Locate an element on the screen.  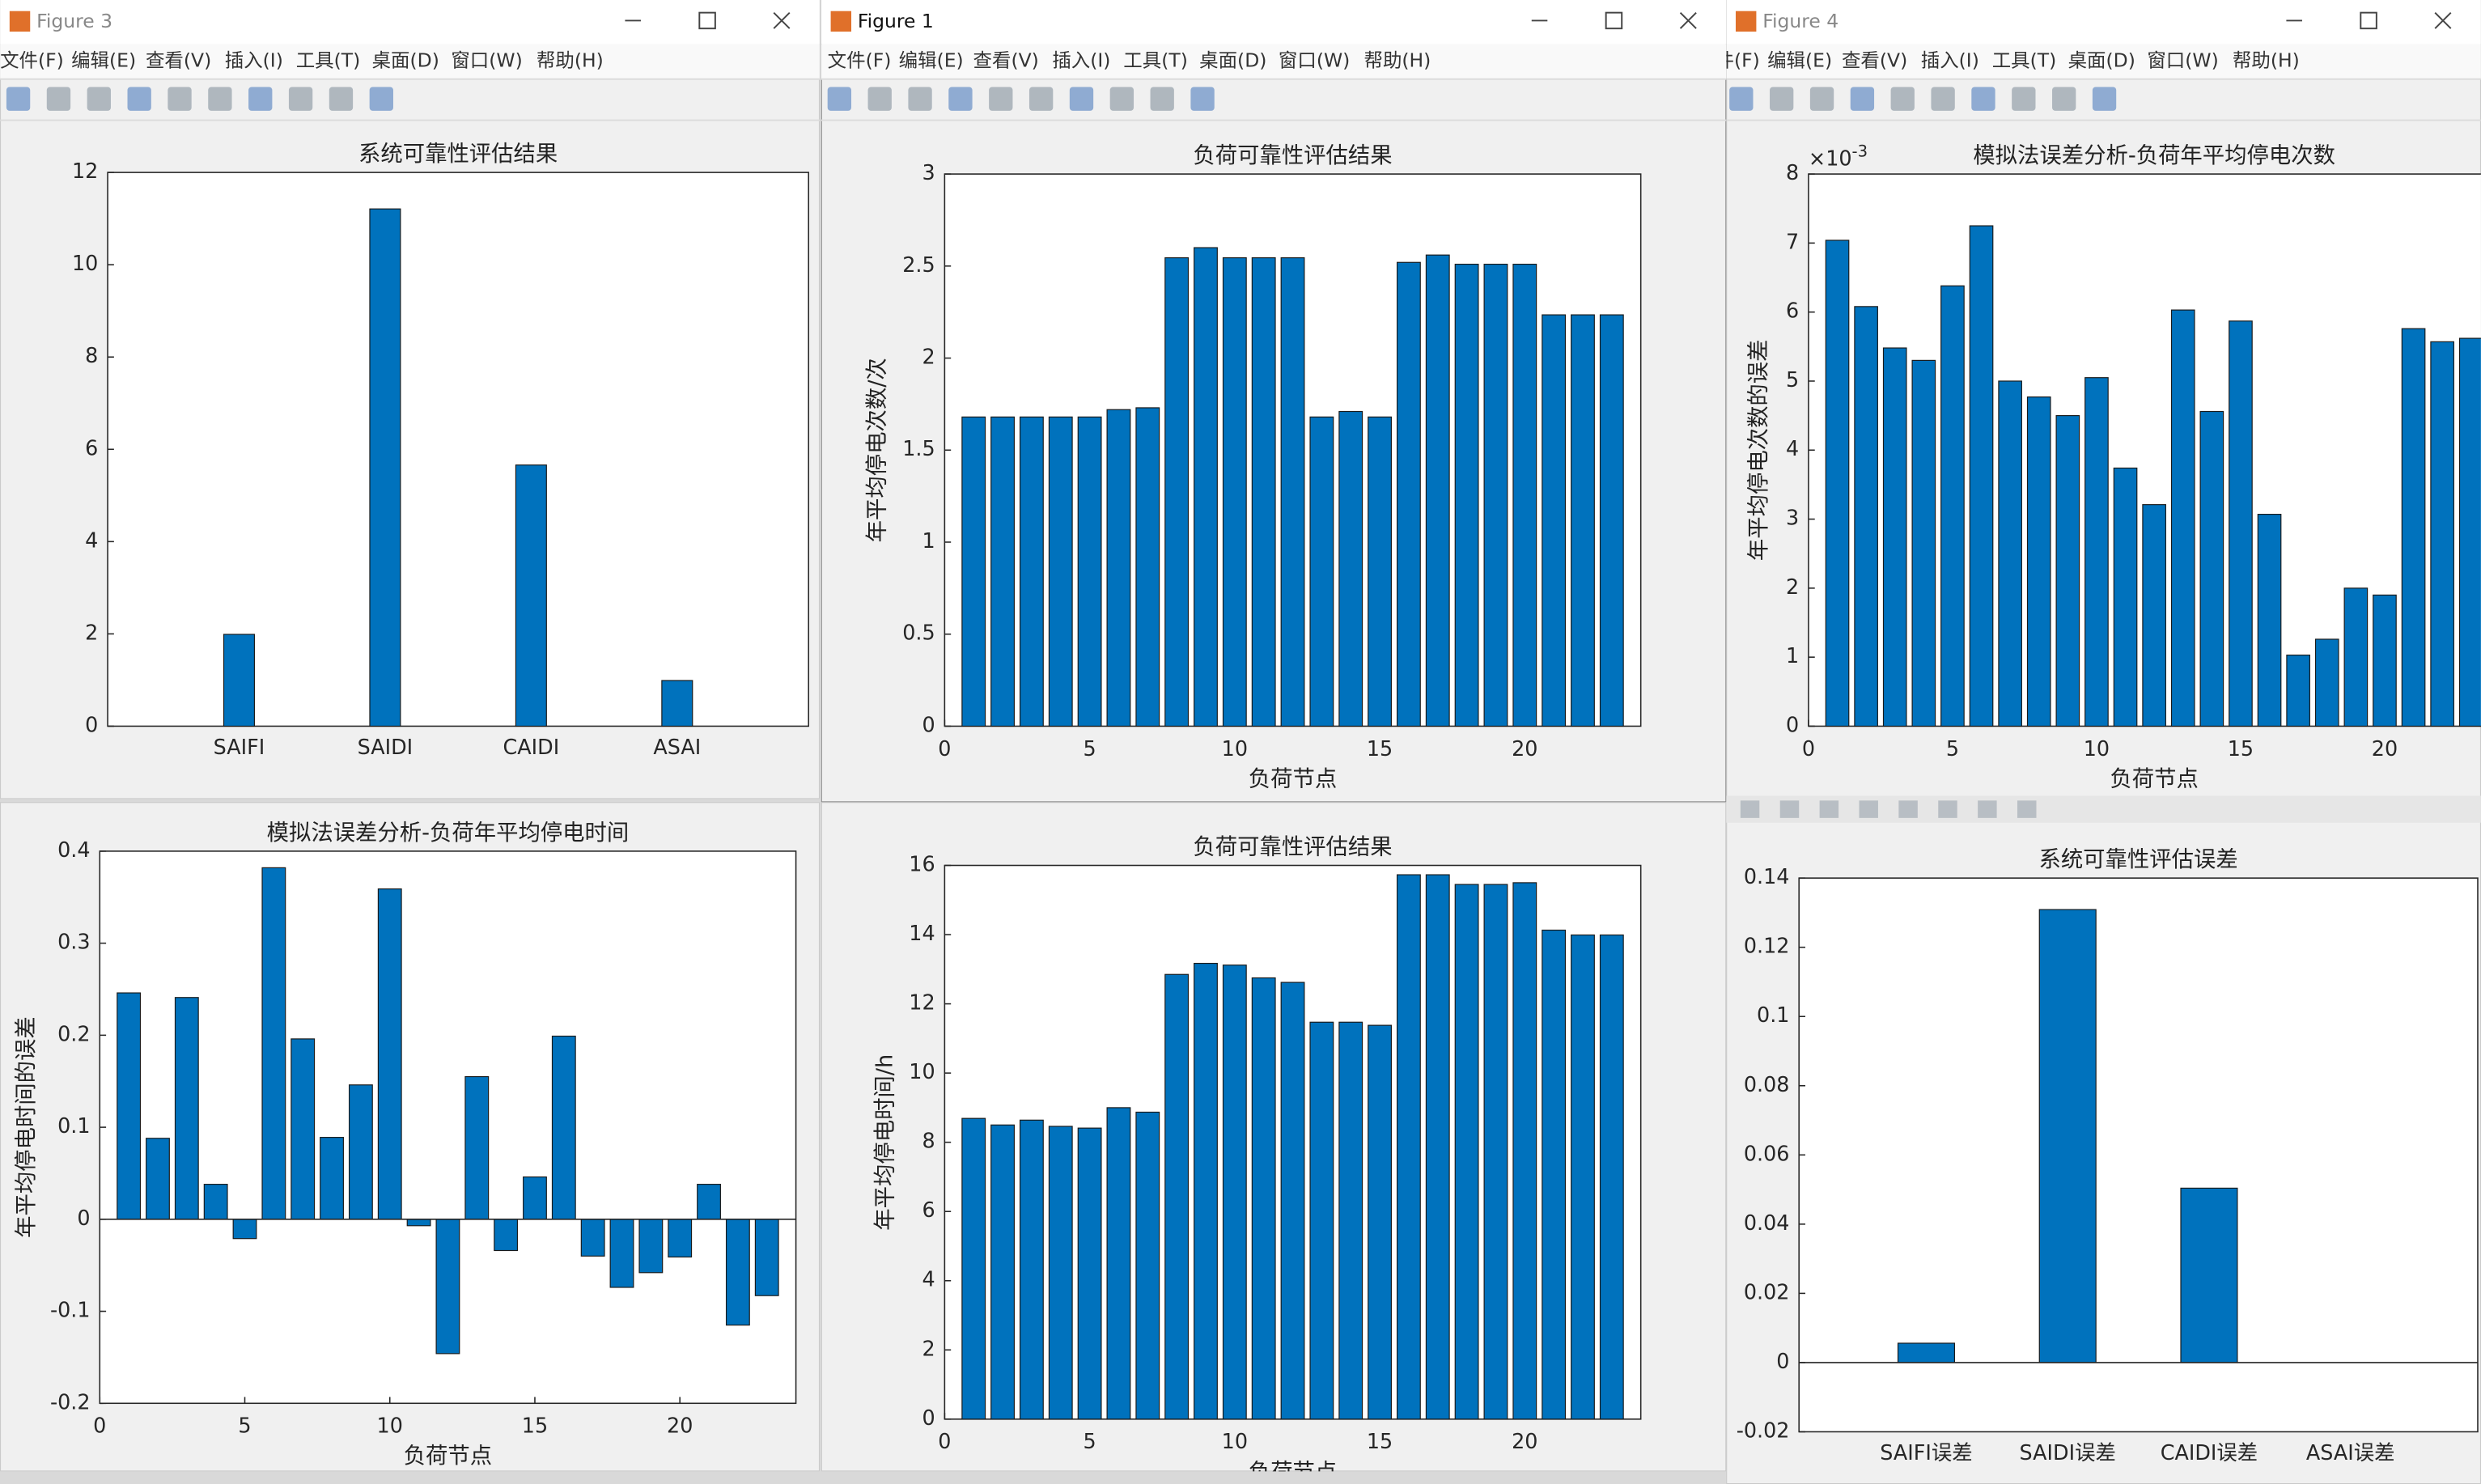
app-icon is located at coordinates (1746, 22).